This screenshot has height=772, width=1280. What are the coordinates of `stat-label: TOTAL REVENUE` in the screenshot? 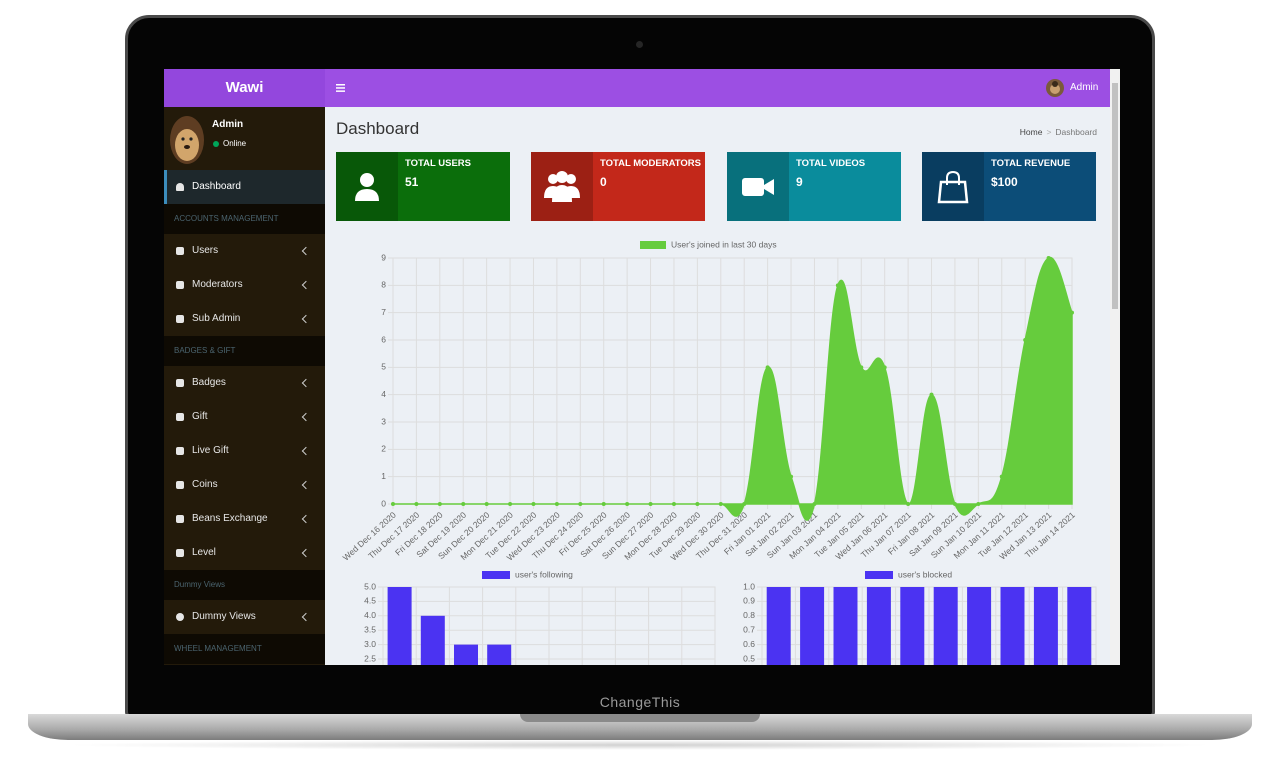 It's located at (1031, 163).